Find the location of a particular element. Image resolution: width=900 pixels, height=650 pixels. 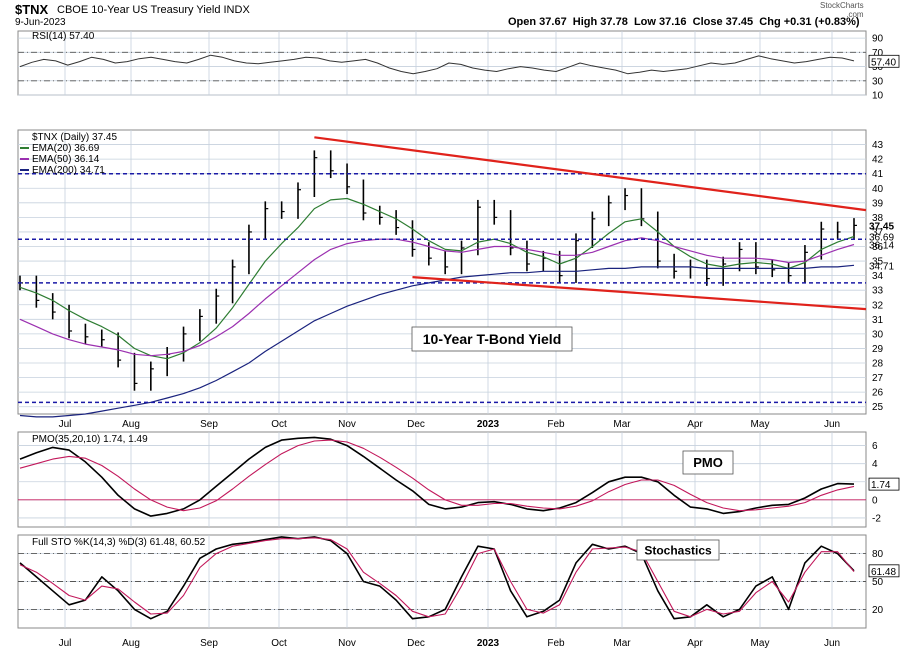

chart-date: 9-Jun-2023 is located at coordinates (40, 22).